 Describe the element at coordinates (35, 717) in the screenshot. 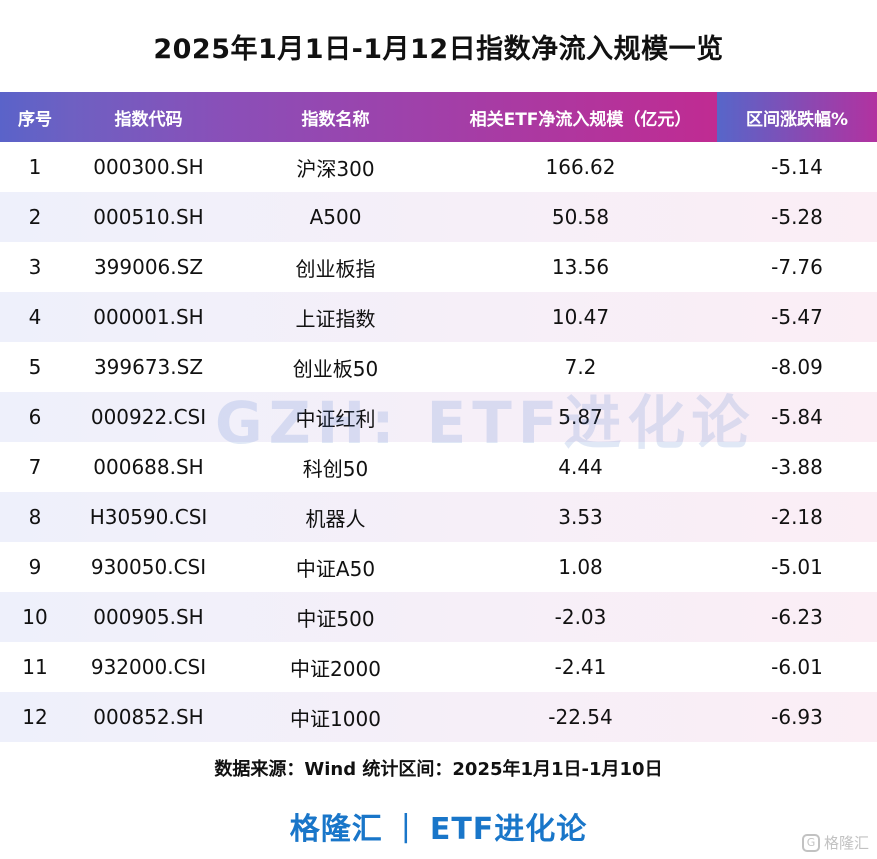

I see `cell-index: 12` at that location.